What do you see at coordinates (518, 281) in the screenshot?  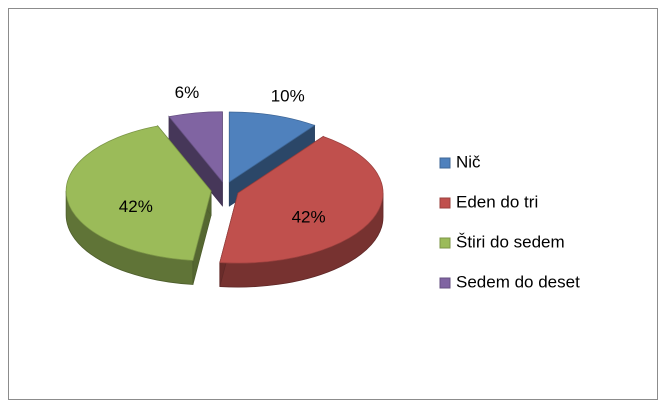 I see `legend-label: Sedem do deset` at bounding box center [518, 281].